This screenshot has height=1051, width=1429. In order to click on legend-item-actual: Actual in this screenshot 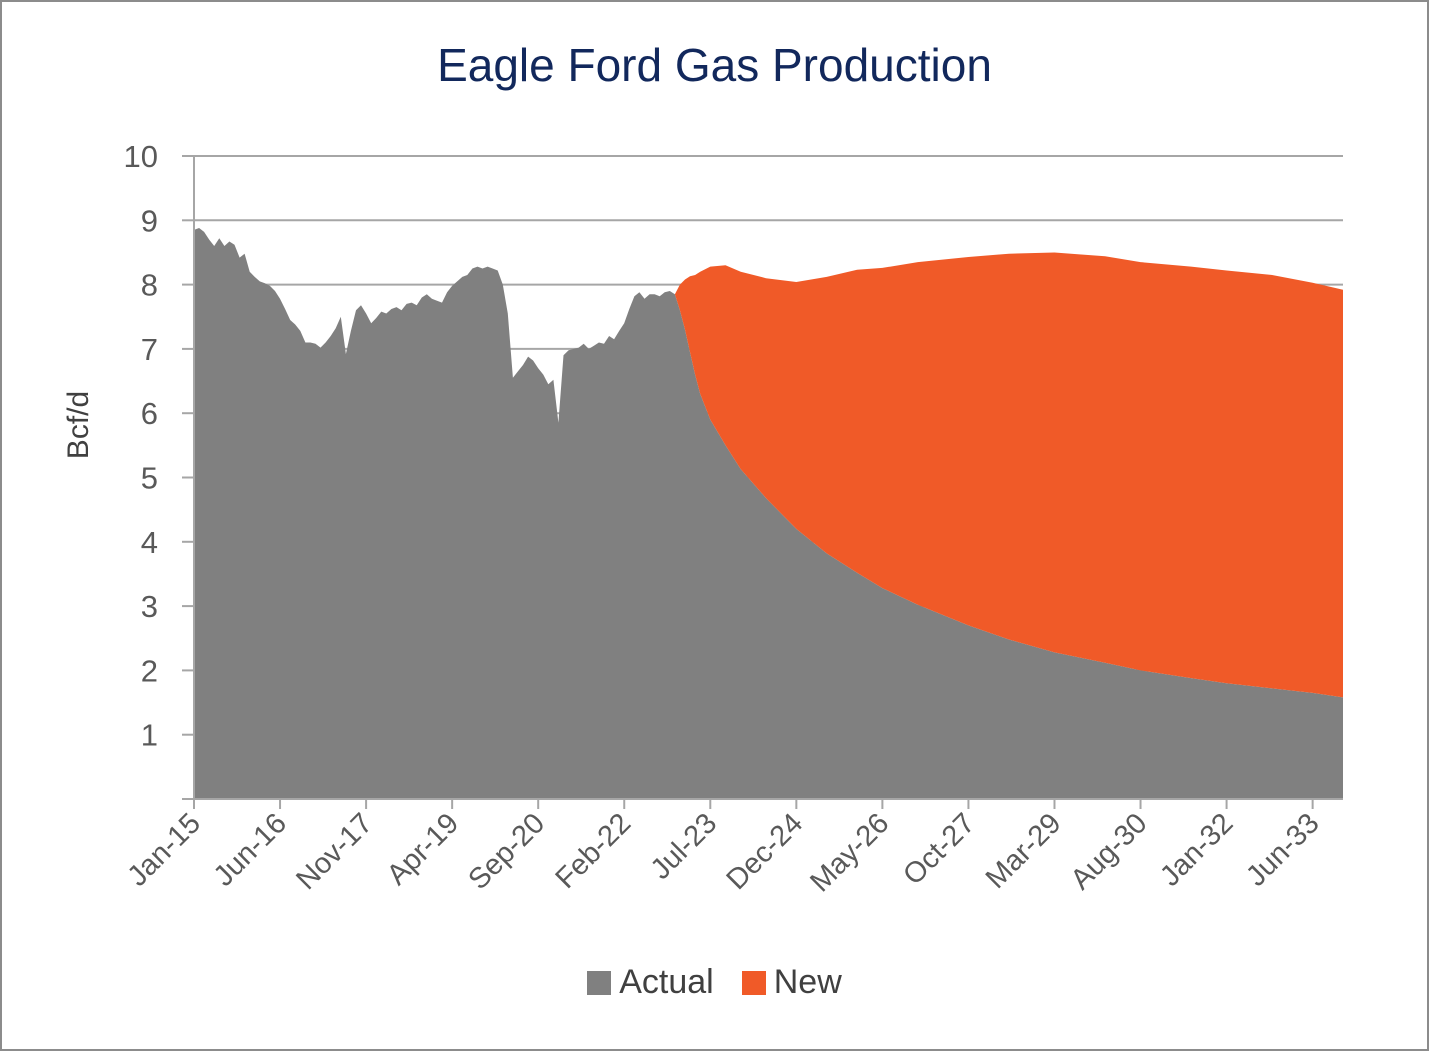, I will do `click(650, 982)`.